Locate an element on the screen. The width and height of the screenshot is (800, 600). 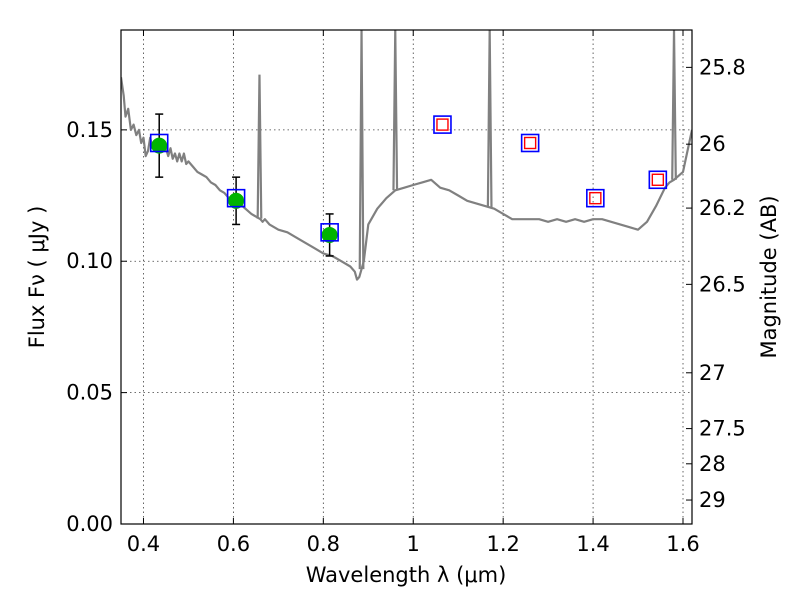
x-tick-label: 0.8 is located at coordinates (323, 544).